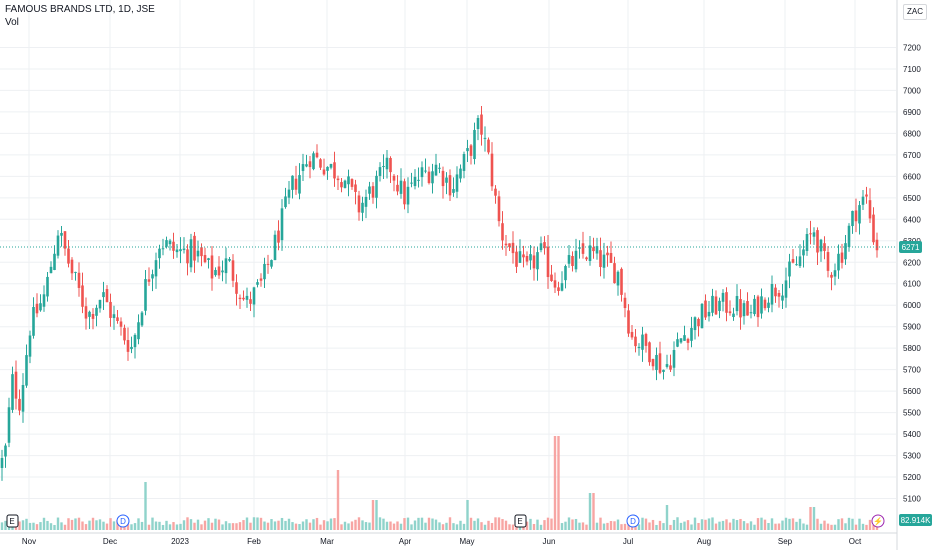  Describe the element at coordinates (912, 176) in the screenshot. I see `y-tick-label: 6600` at that location.